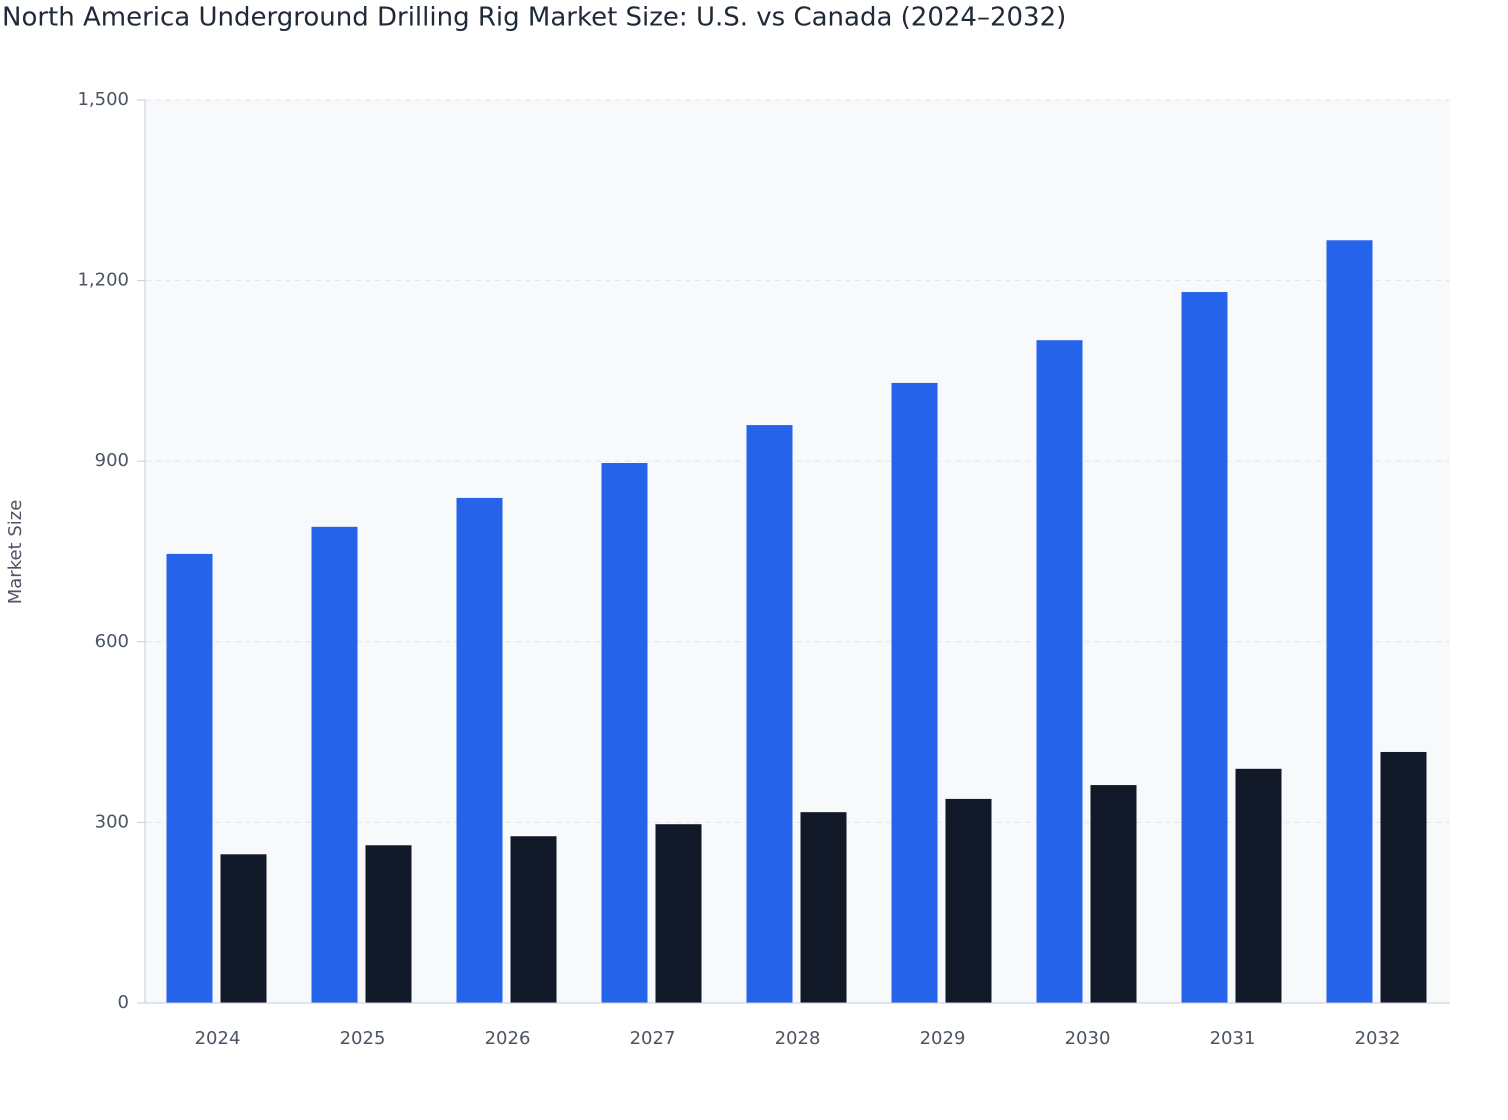  What do you see at coordinates (15, 552) in the screenshot?
I see `y-axis-label: Market Size` at bounding box center [15, 552].